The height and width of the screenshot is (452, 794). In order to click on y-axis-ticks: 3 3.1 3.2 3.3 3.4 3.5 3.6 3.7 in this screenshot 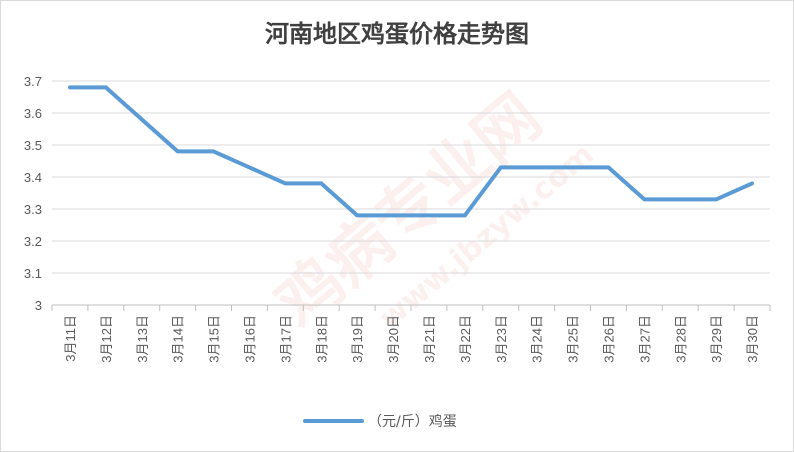, I will do `click(33, 193)`.